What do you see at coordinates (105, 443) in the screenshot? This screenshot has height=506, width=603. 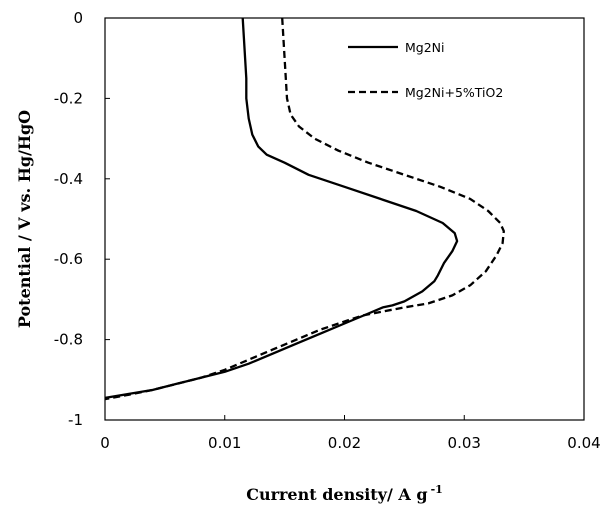 I see `x-tick-label: 0` at bounding box center [105, 443].